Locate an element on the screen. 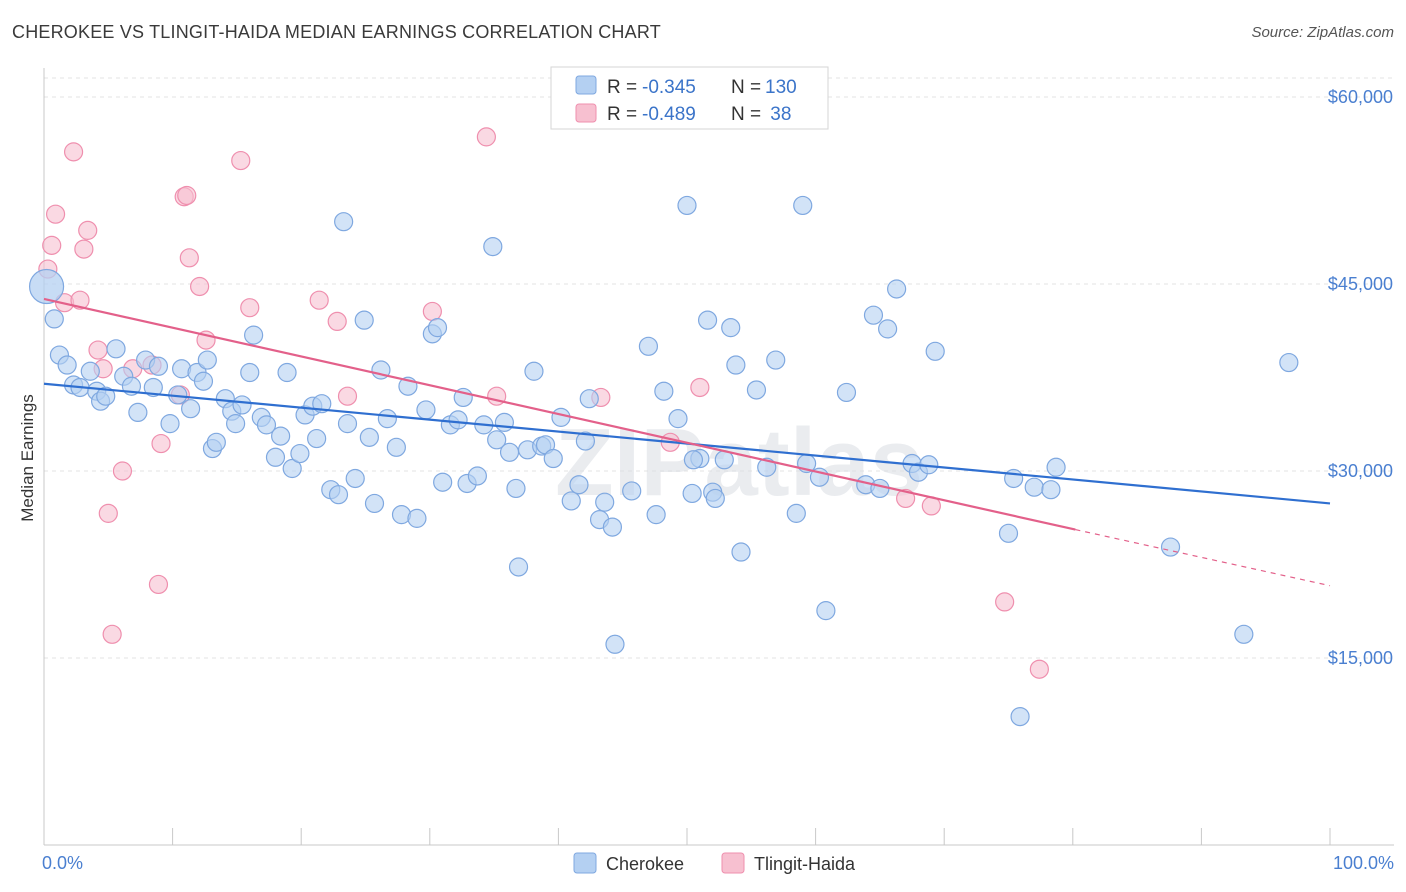  legend-r-label-1: R = is located at coordinates (622, 114).